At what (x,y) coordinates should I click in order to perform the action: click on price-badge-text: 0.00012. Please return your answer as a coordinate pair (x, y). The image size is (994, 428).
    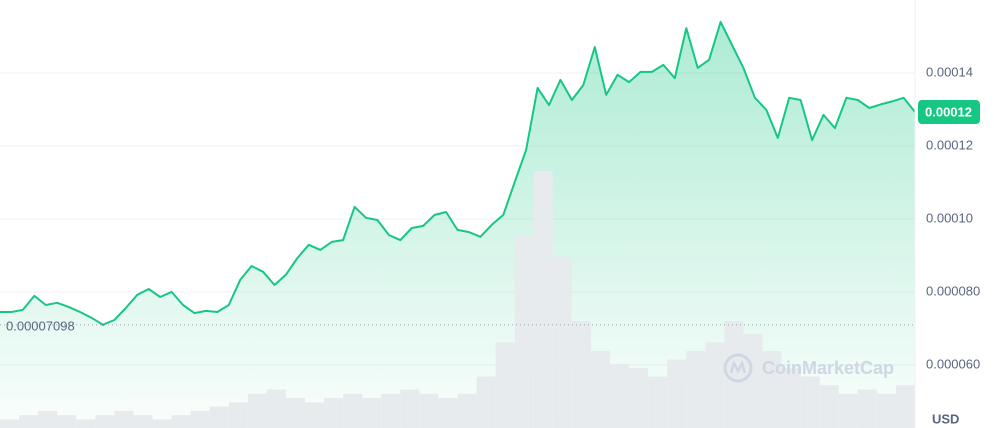
    Looking at the image, I should click on (948, 111).